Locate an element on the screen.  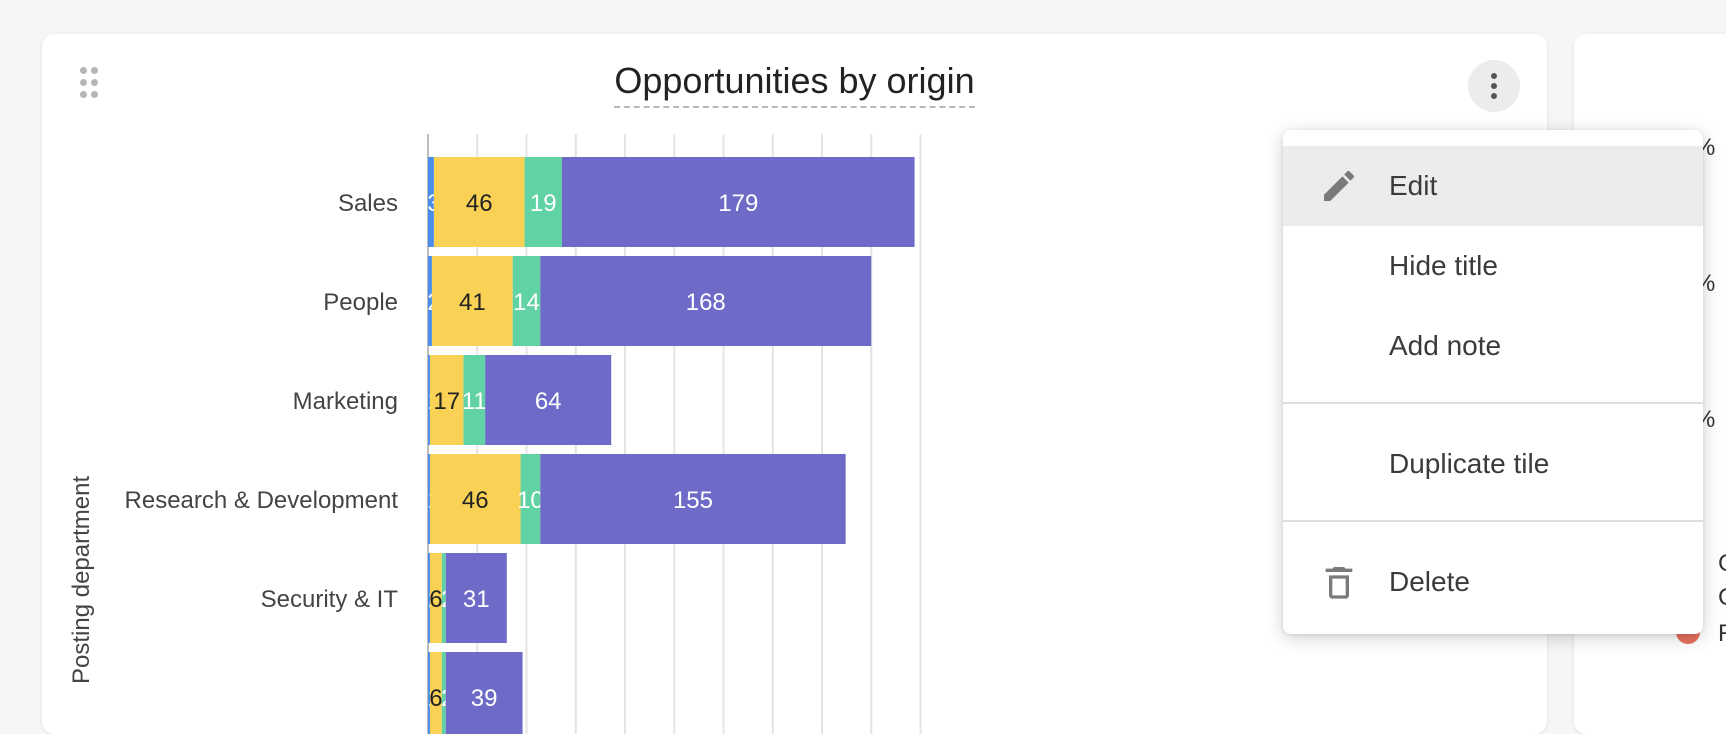
data-label: 41 is located at coordinates (472, 302).